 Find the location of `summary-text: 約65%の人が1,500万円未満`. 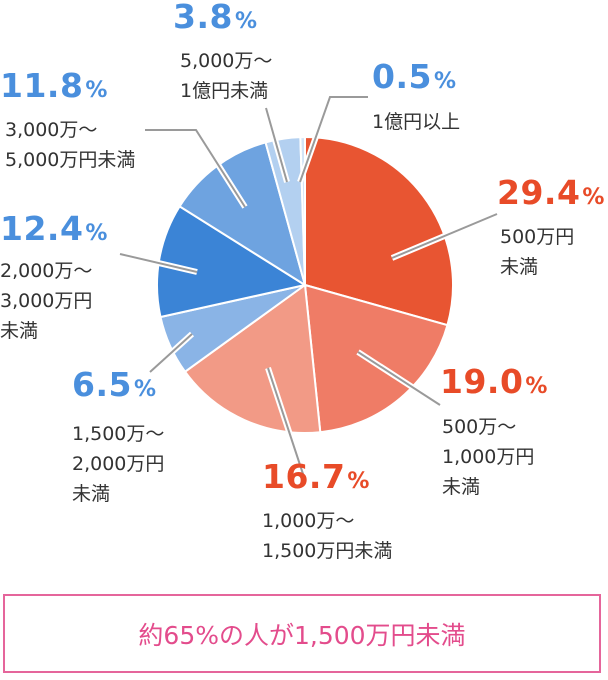

summary-text: 約65%の人が1,500万円未満 is located at coordinates (302, 635).